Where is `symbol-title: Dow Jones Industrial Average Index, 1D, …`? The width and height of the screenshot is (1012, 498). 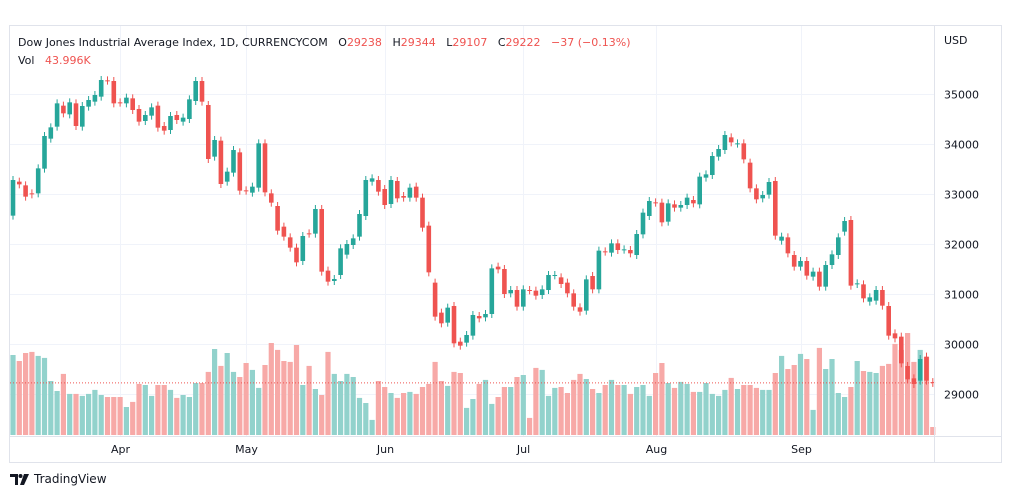
symbol-title: Dow Jones Industrial Average Index, 1D, … is located at coordinates (173, 42).